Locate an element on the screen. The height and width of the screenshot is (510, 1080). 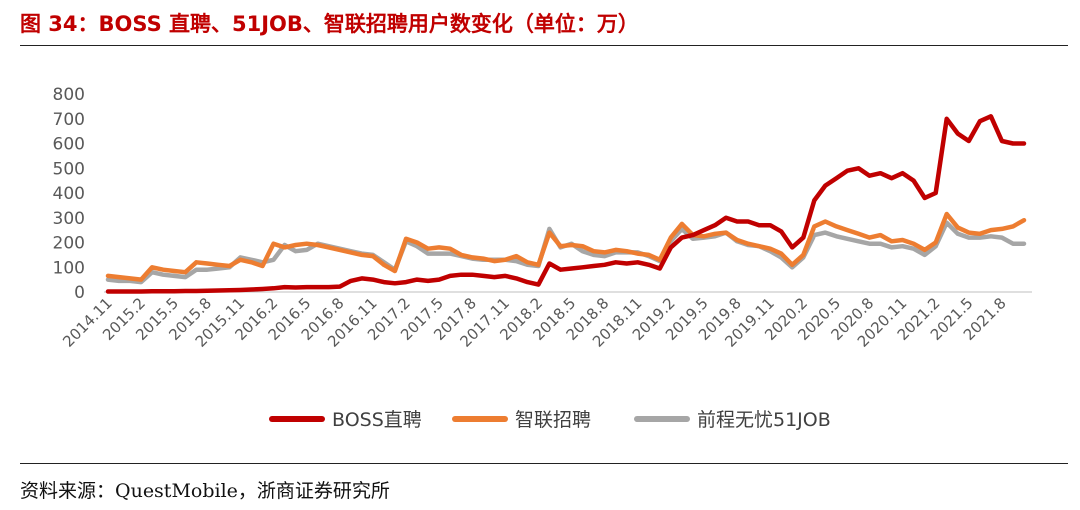
y-tick-label: 800 is located at coordinates (69, 95).